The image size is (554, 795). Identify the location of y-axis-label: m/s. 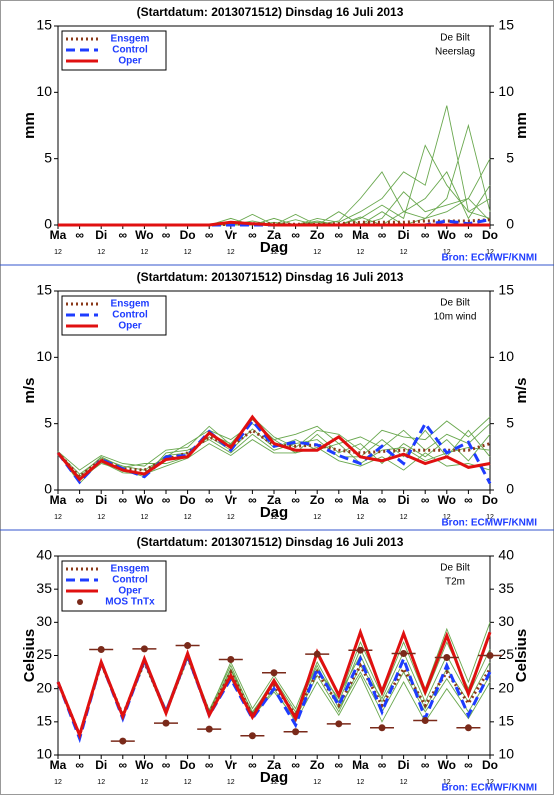
(29, 391).